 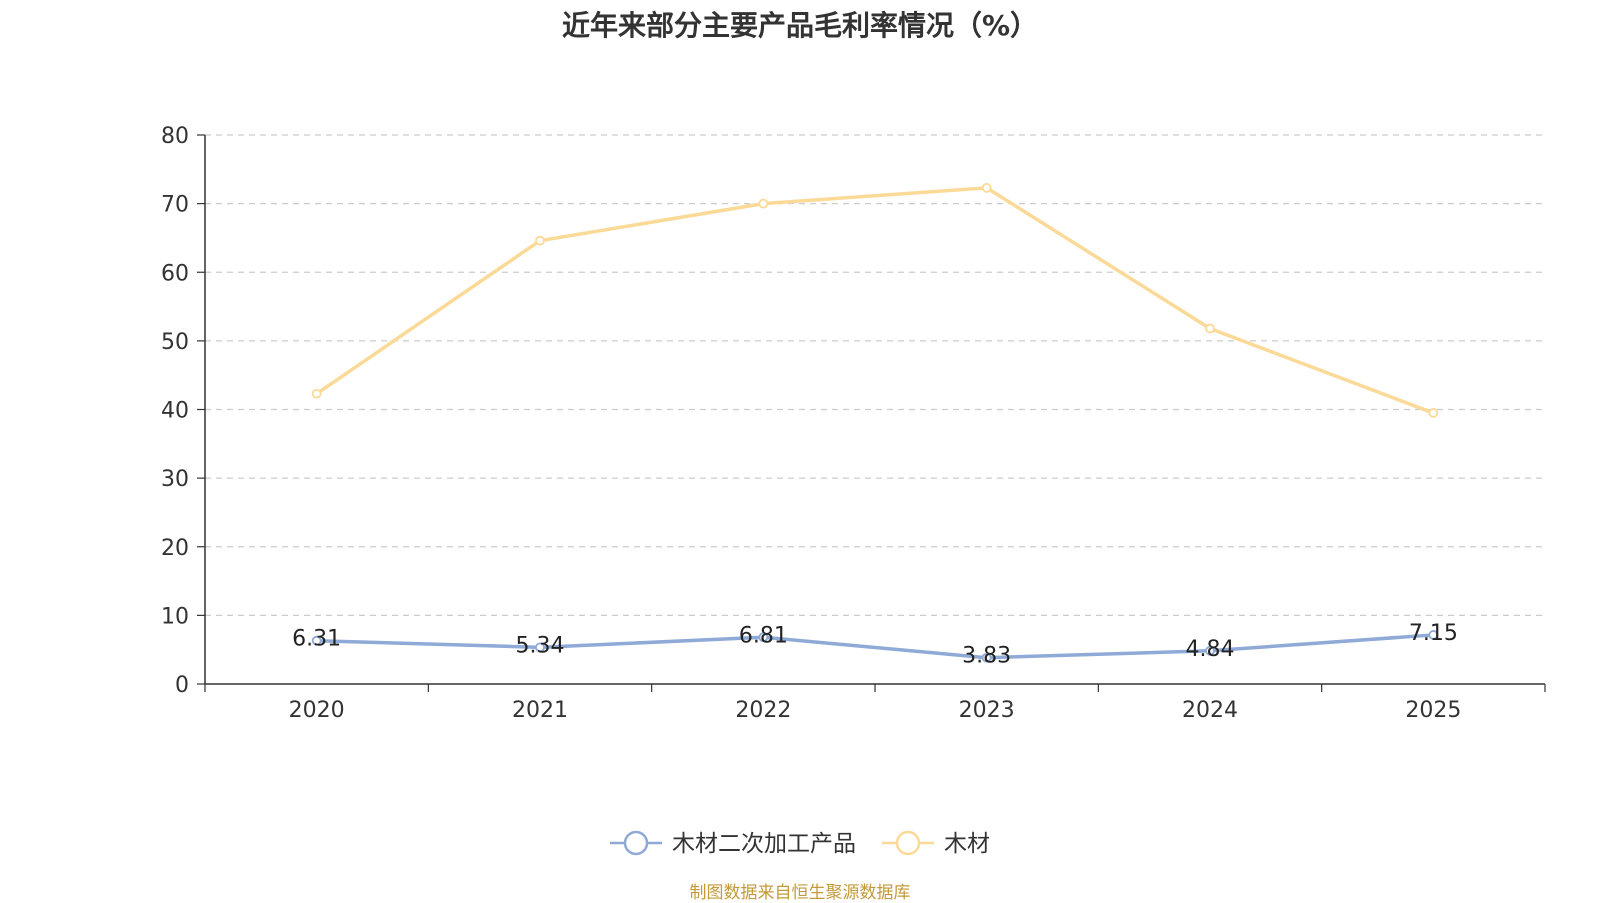 I want to click on series-line, so click(x=875, y=646).